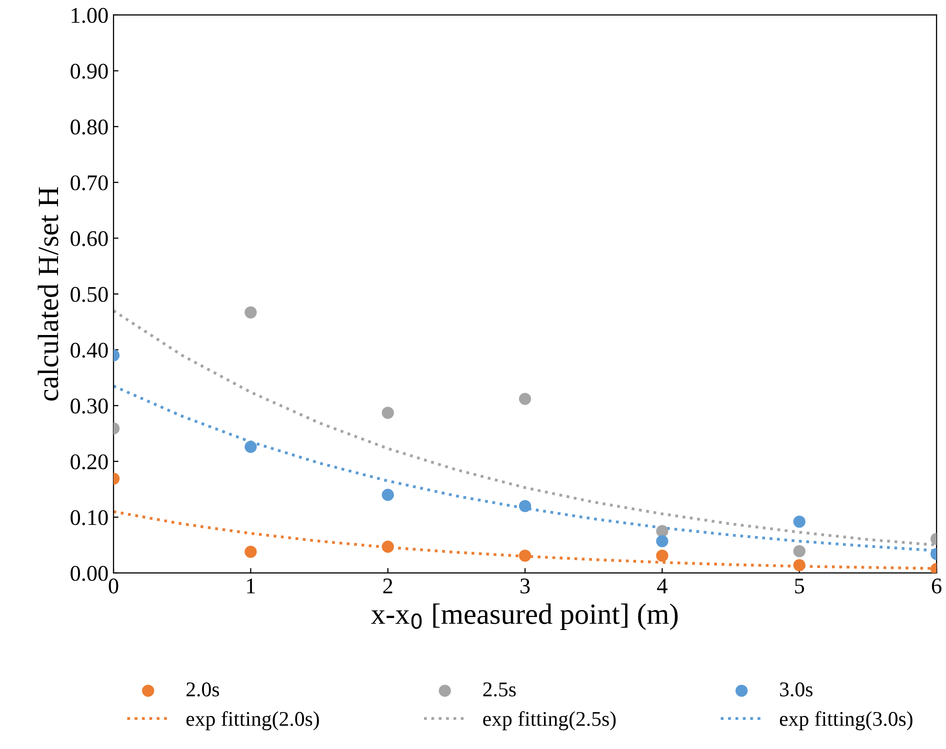  What do you see at coordinates (387, 586) in the screenshot?
I see `x-tick-label: 2` at bounding box center [387, 586].